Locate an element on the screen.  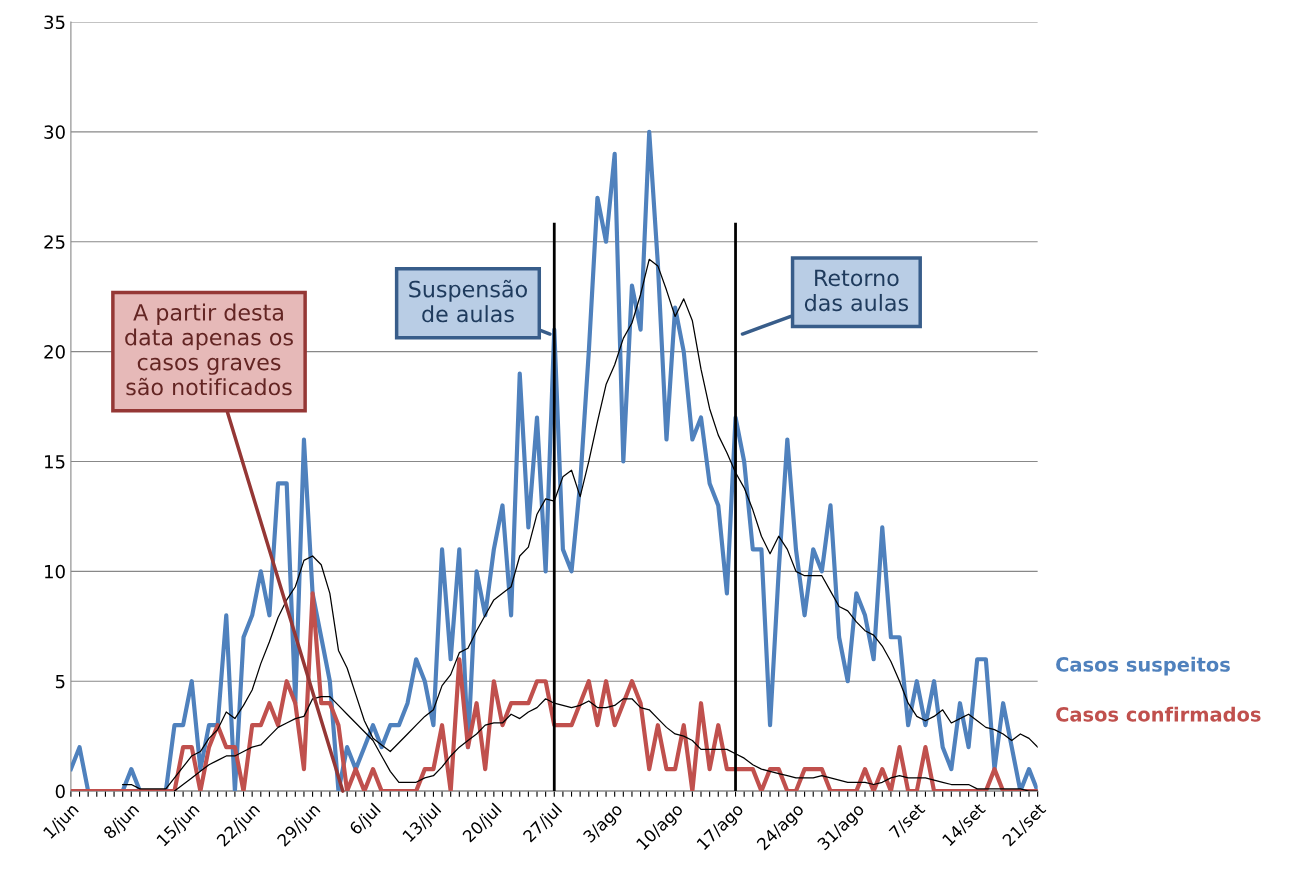
y-tick-label: 30 is located at coordinates (54, 132).